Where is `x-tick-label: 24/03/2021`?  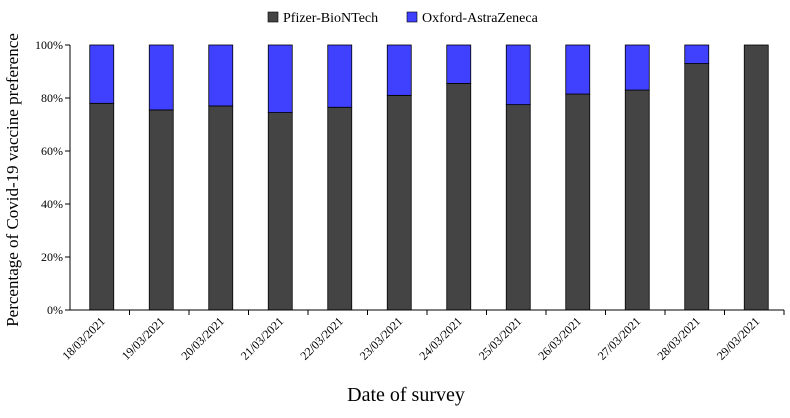
x-tick-label: 24/03/2021 is located at coordinates (440, 338).